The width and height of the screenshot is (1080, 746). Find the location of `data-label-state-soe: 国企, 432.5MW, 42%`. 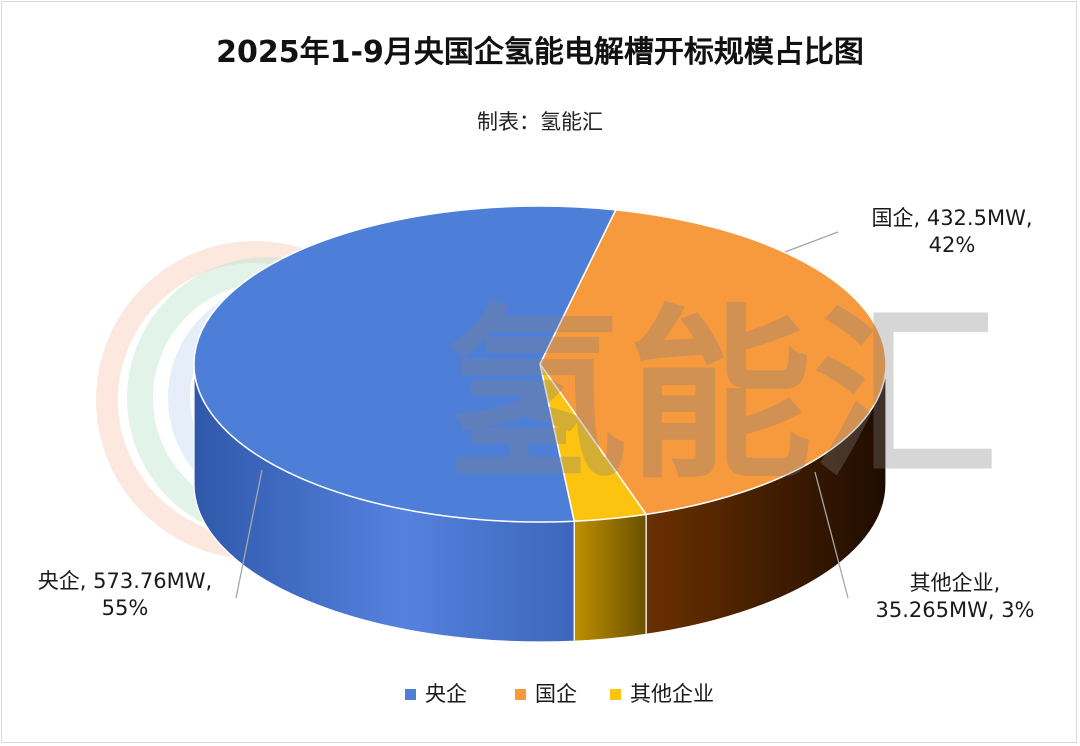

data-label-state-soe: 国企, 432.5MW, 42% is located at coordinates (951, 231).